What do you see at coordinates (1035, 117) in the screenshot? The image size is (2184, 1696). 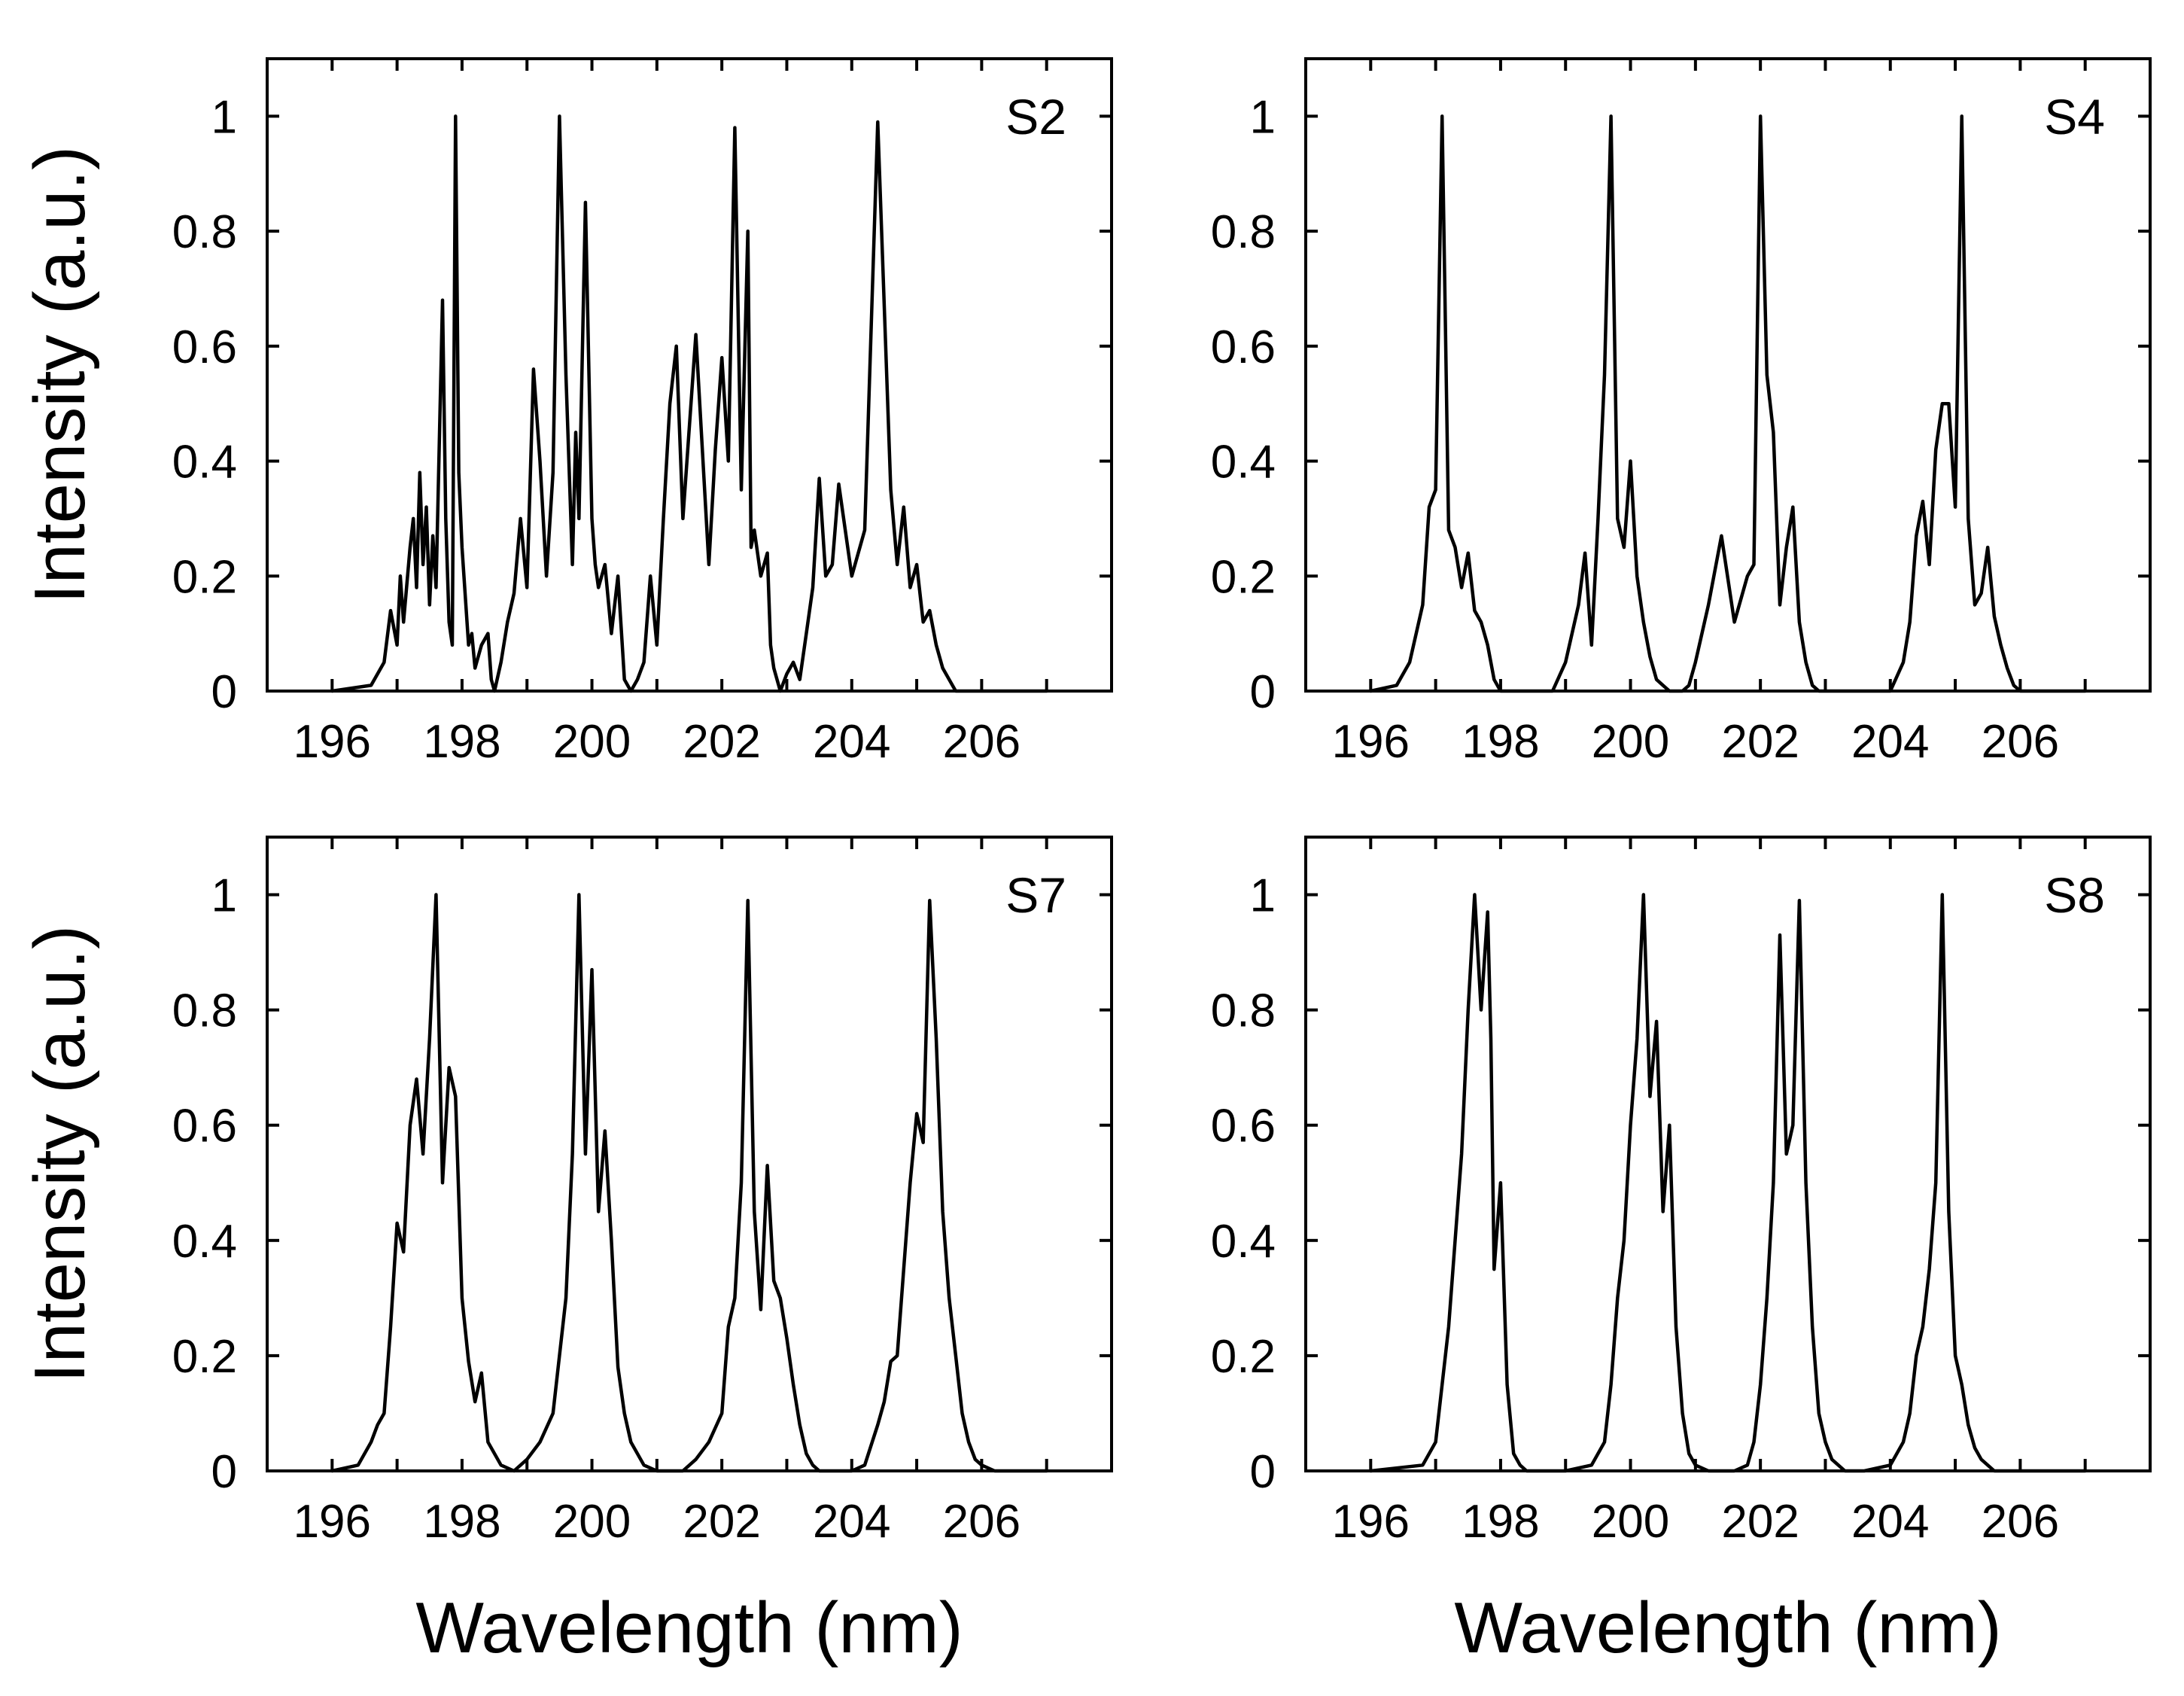 I see `panel-label: S2` at bounding box center [1035, 117].